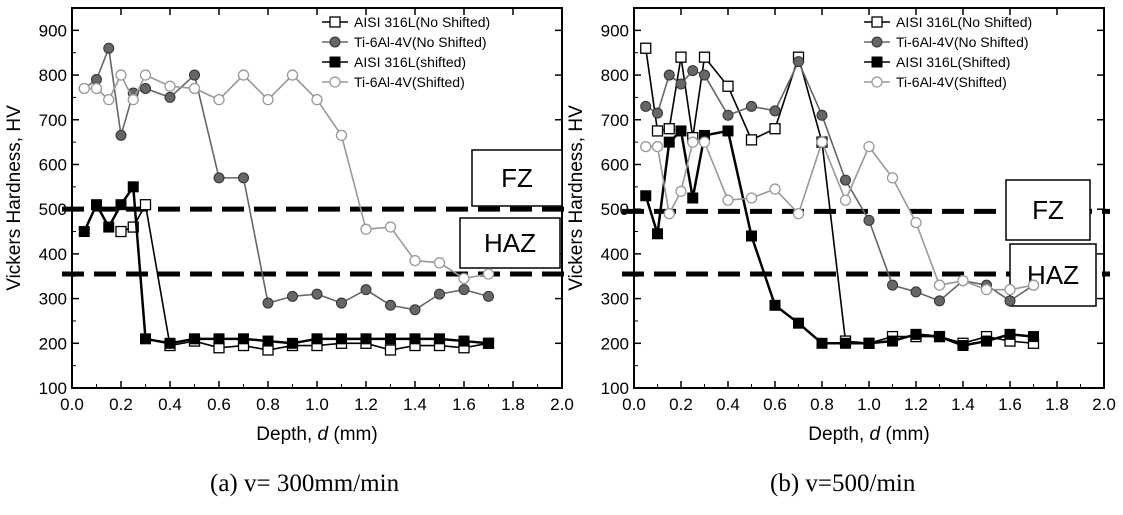  Describe the element at coordinates (615, 164) in the screenshot. I see `y-tick-label: 600` at that location.